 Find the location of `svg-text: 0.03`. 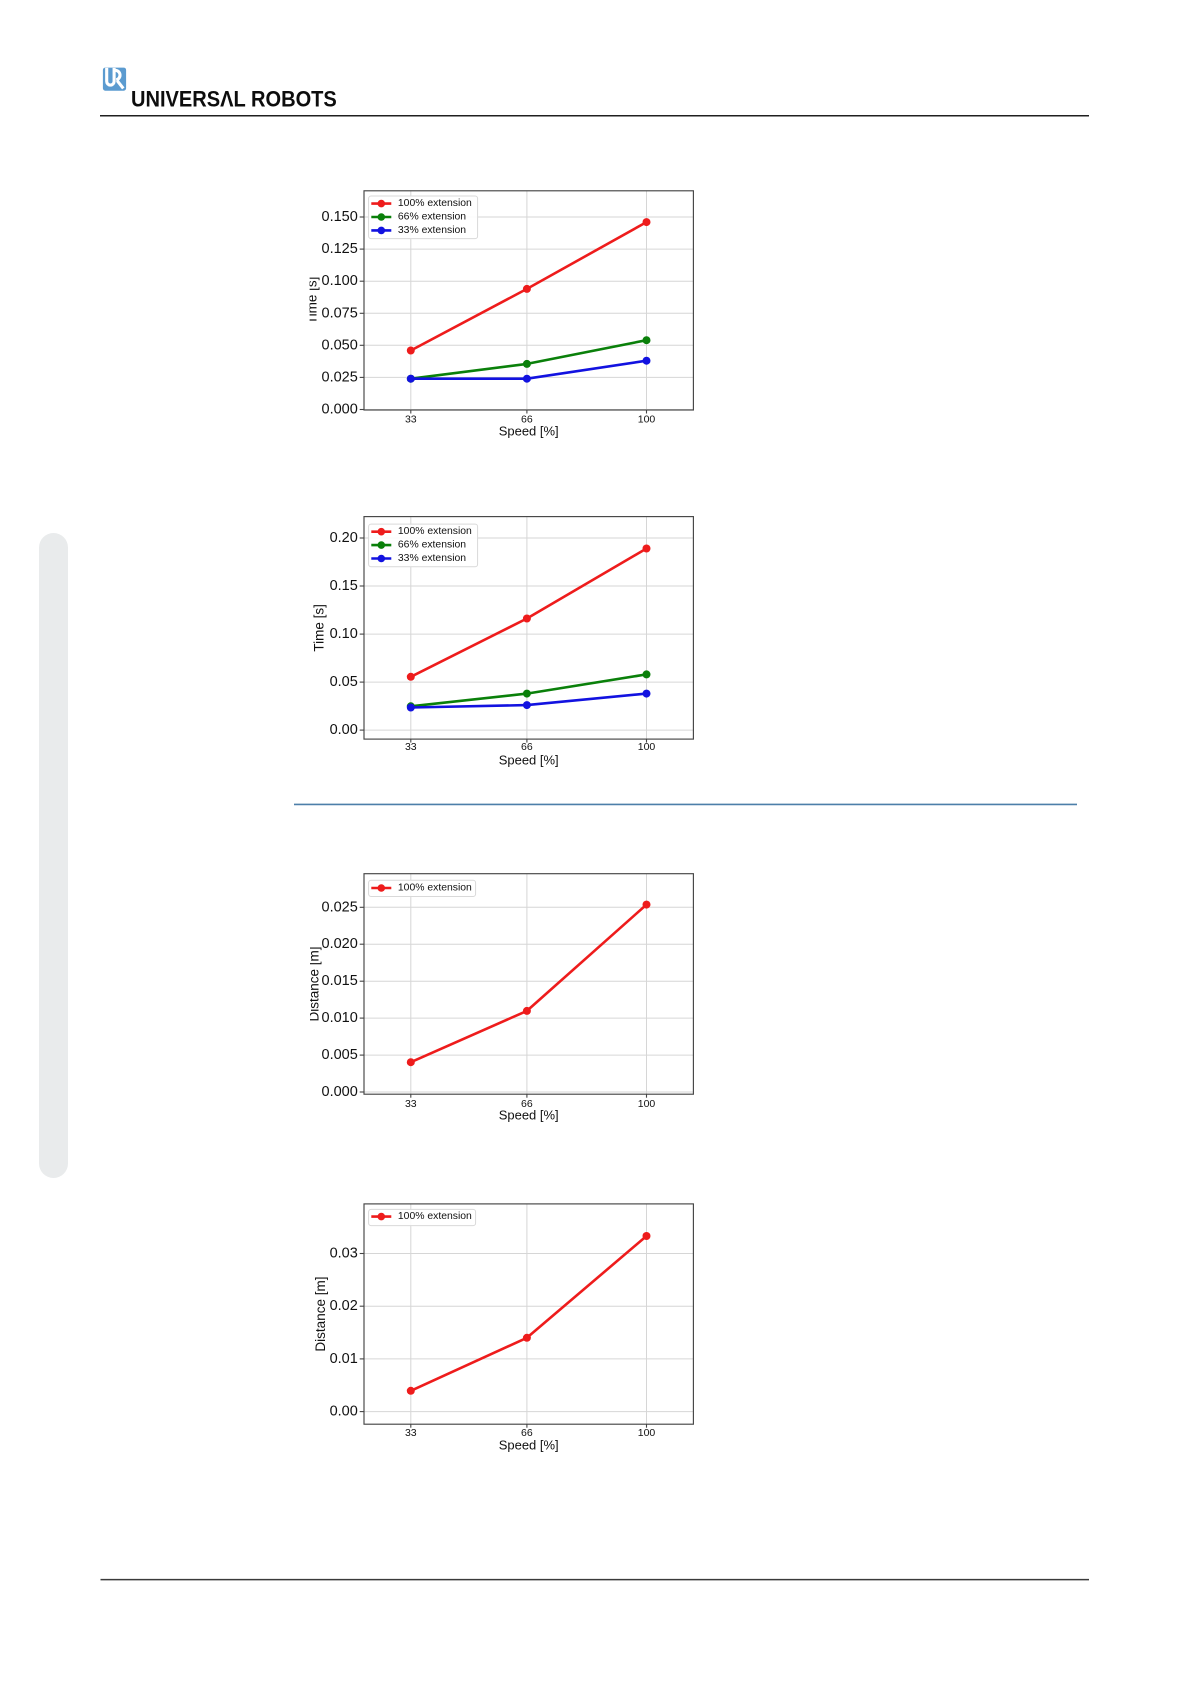

svg-text: 0.03 is located at coordinates (344, 1254).